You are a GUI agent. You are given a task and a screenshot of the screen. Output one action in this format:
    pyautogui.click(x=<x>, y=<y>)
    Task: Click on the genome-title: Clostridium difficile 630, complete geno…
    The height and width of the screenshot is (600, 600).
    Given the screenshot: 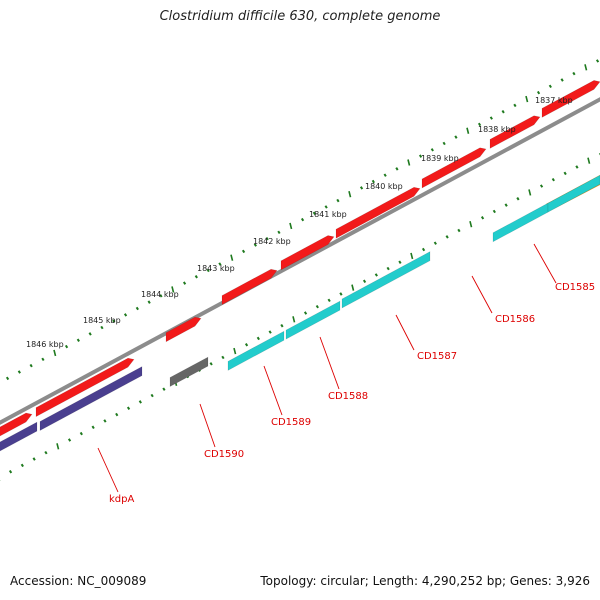 What is the action you would take?
    pyautogui.click(x=300, y=16)
    